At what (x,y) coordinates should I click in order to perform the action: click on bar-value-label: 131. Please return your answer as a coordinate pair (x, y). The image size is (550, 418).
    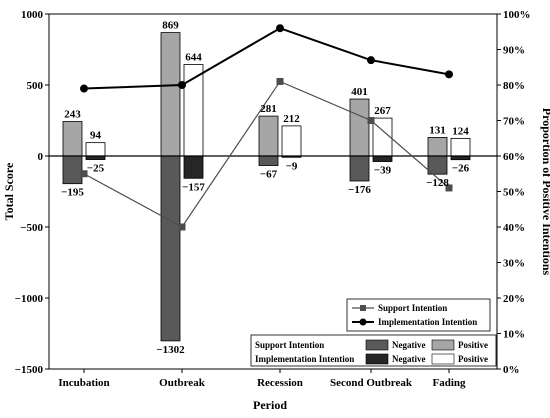
    Looking at the image, I should click on (437, 130).